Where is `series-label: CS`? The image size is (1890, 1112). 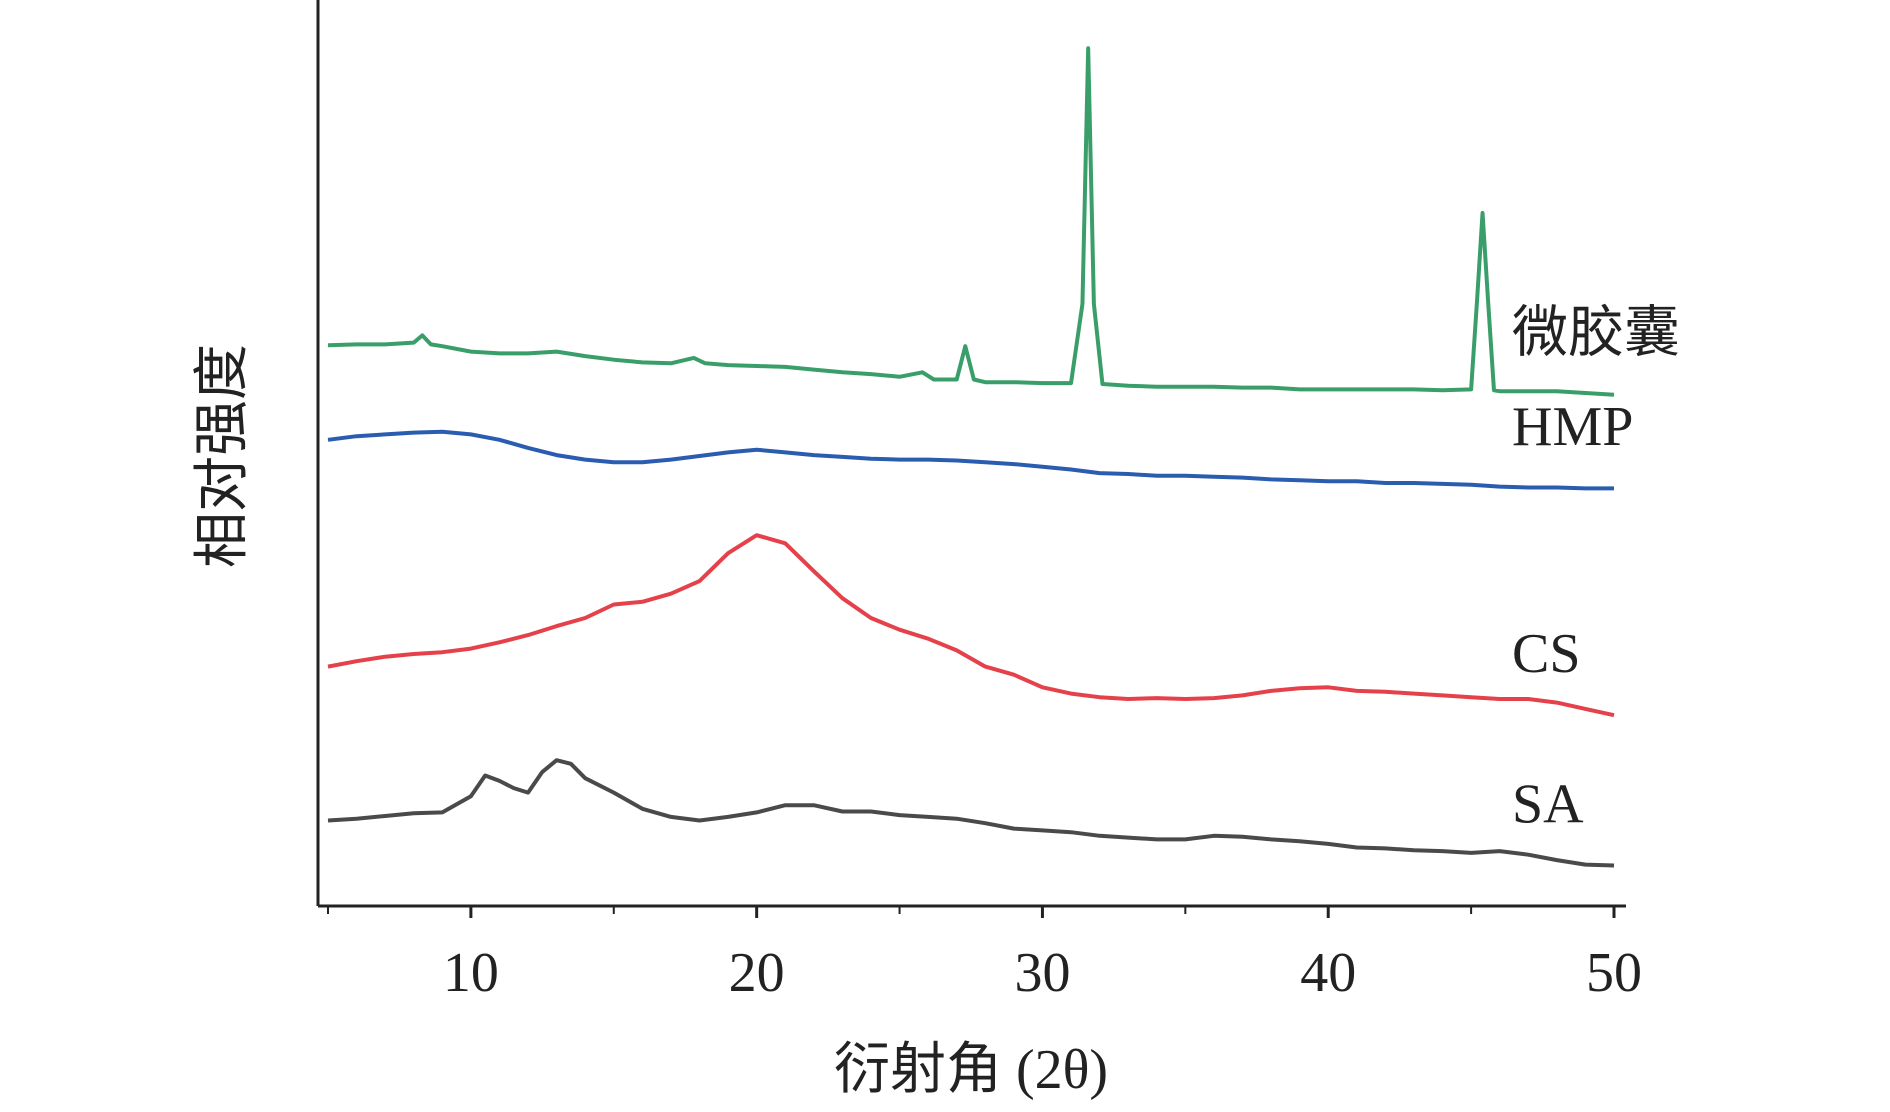
series-label: CS is located at coordinates (1546, 654).